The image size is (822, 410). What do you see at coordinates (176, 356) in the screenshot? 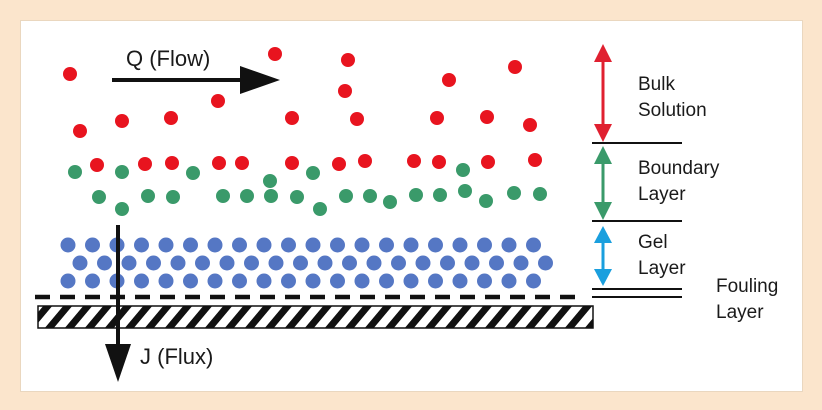
I see `flux-label: J (Flux)` at bounding box center [176, 356].